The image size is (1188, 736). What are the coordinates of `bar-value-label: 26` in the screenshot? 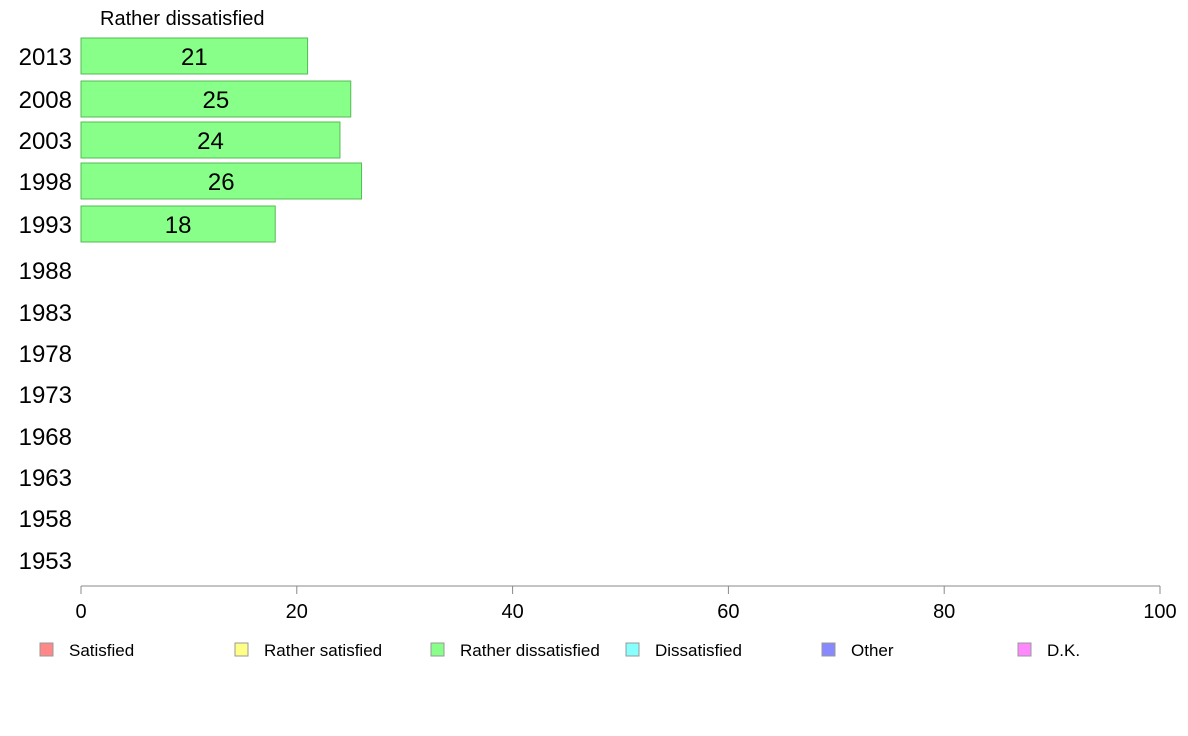 It's located at (221, 182).